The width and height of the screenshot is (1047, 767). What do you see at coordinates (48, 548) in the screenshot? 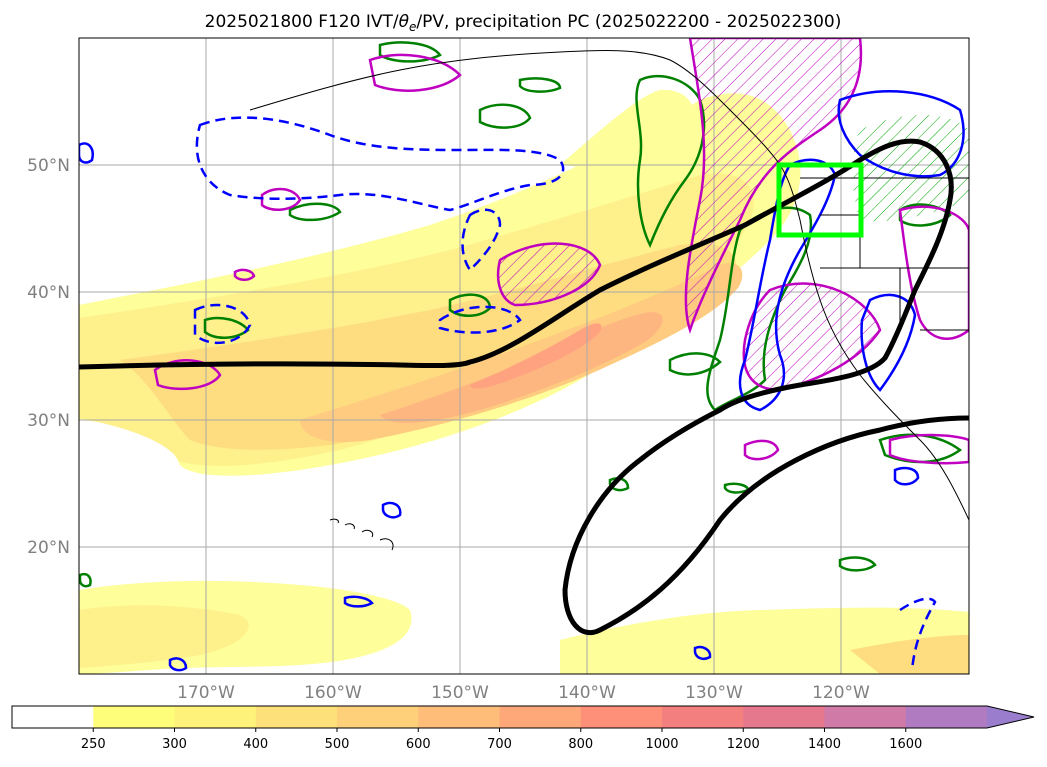
I see `lat-label-20: 20°N` at bounding box center [48, 548].